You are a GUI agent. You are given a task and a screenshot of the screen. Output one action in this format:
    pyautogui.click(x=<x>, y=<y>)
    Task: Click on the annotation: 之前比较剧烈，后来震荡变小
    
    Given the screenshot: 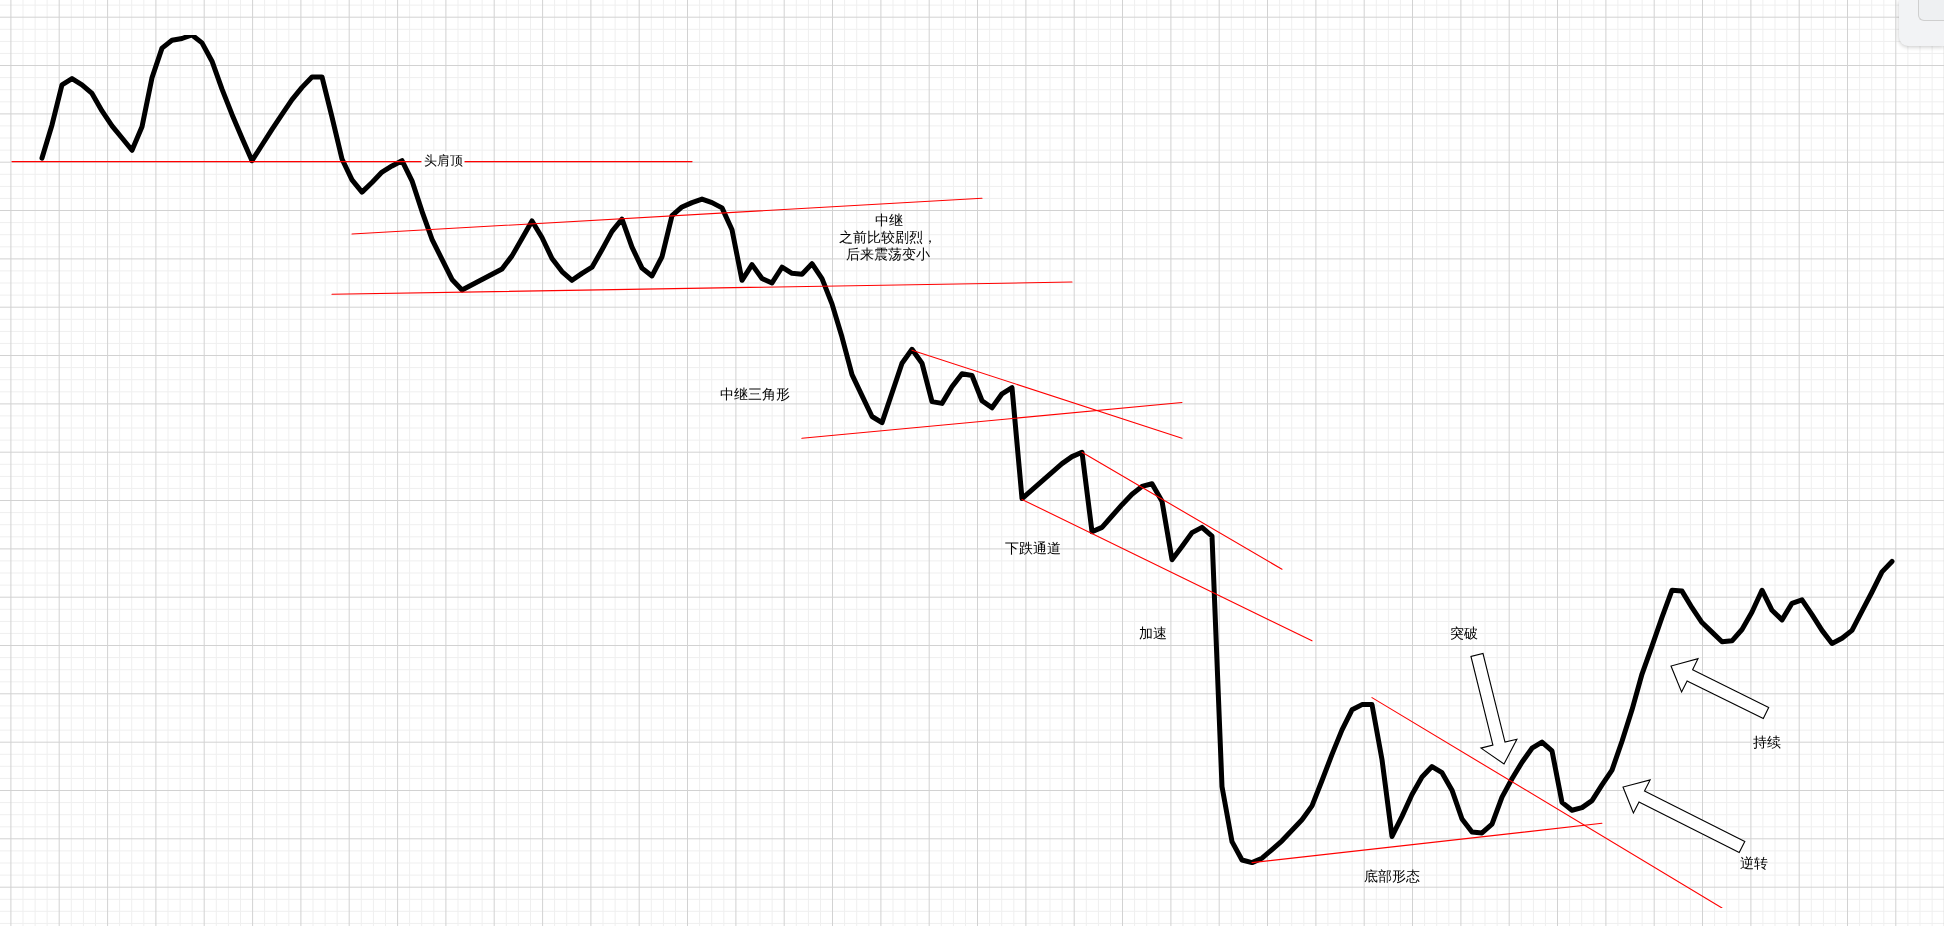 What is the action you would take?
    pyautogui.click(x=888, y=245)
    